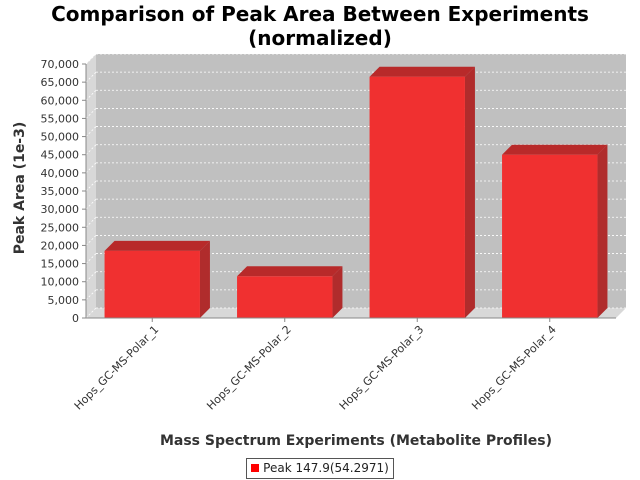  I want to click on y-tick-label: 65,000, so click(60, 82).